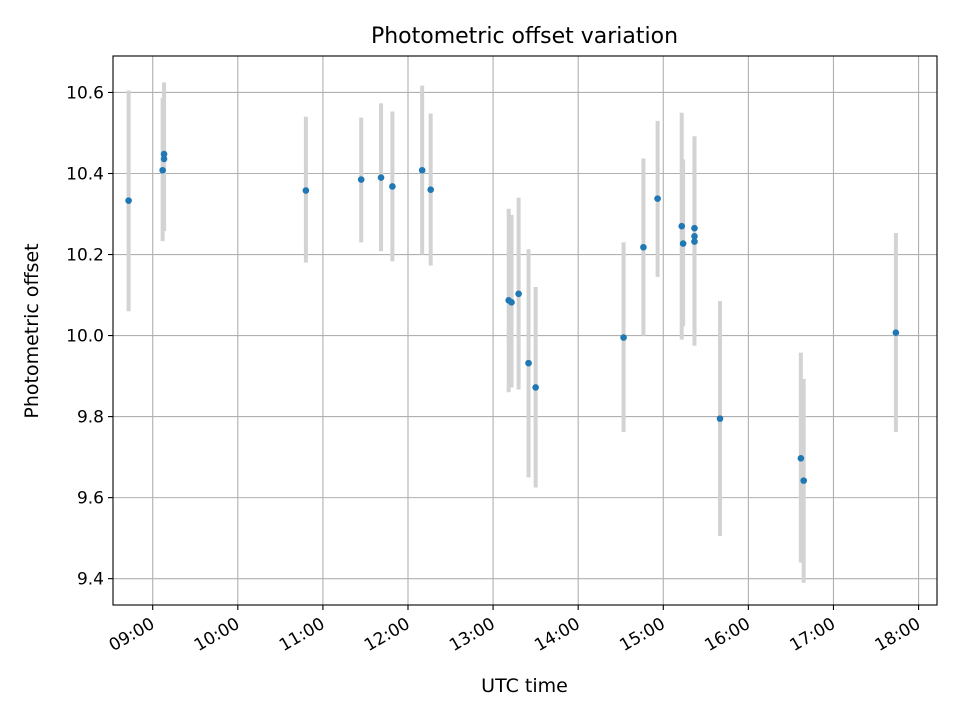  I want to click on chart-title: Photometric offset variation, so click(524, 36).